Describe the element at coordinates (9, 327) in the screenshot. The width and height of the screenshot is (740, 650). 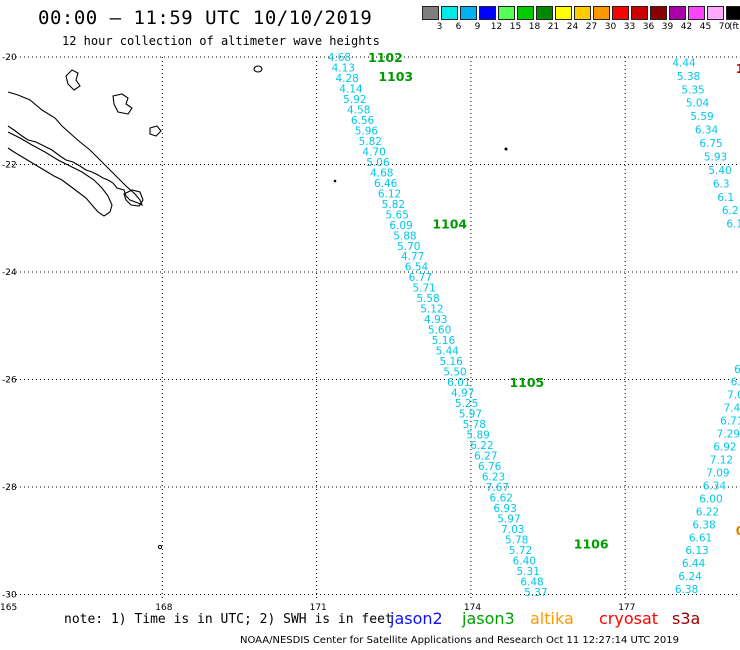
I see `latitude-labels: -20 -22 -24 -26 -28 -30` at that location.